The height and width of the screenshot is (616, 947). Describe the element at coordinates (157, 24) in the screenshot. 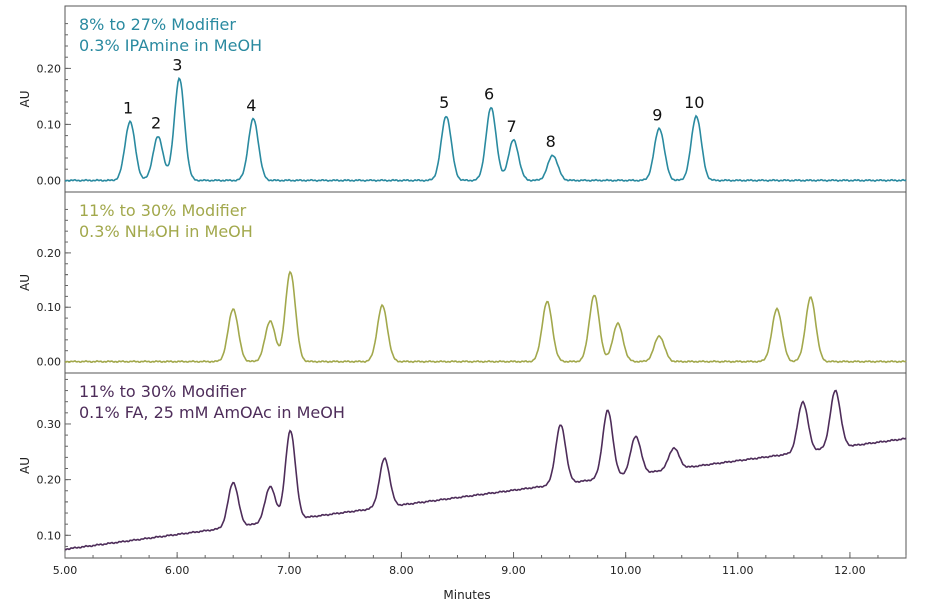

I see `conditions-annotation-line: 8% to 27% Modifier` at that location.